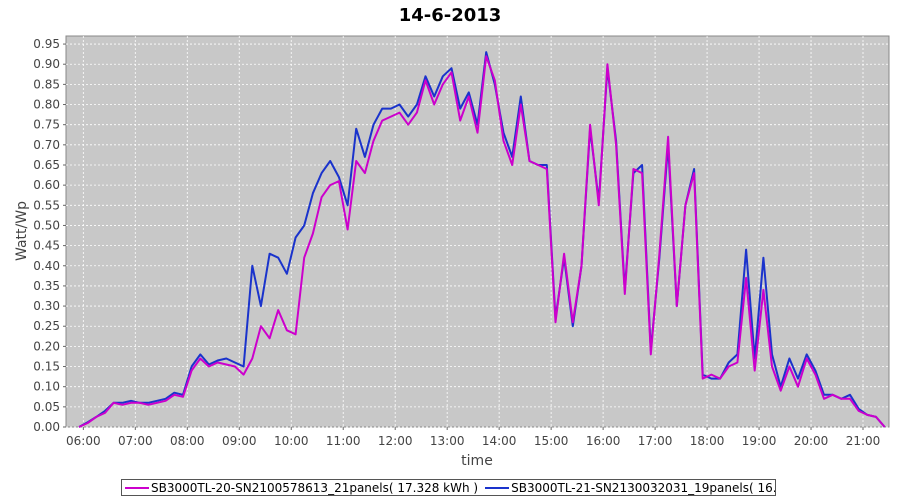 The image size is (900, 500). Describe the element at coordinates (450, 15) in the screenshot. I see `chart-title: 14-6-2013` at that location.